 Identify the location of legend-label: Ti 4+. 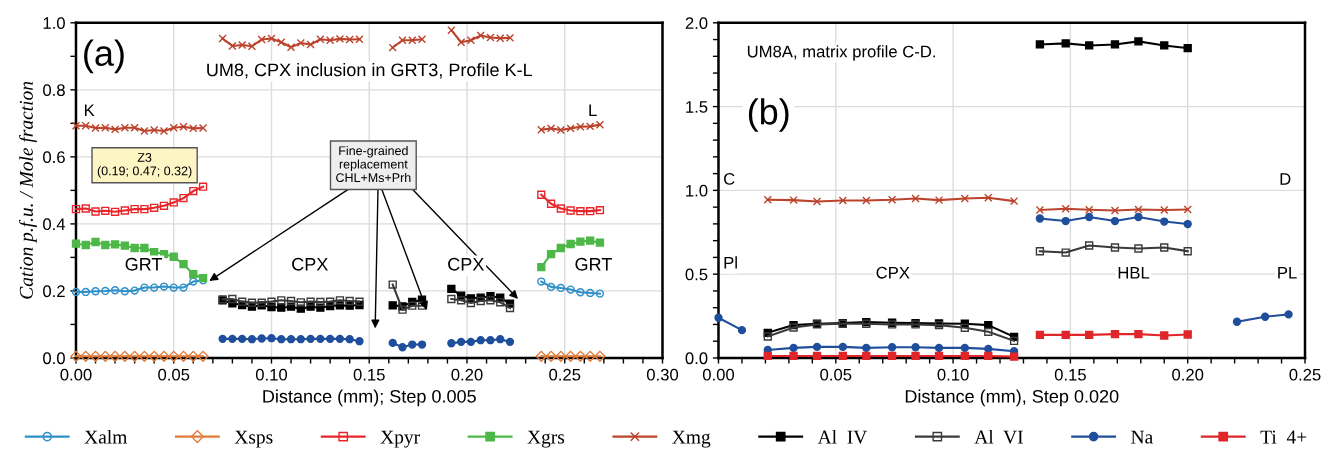
(1283, 437).